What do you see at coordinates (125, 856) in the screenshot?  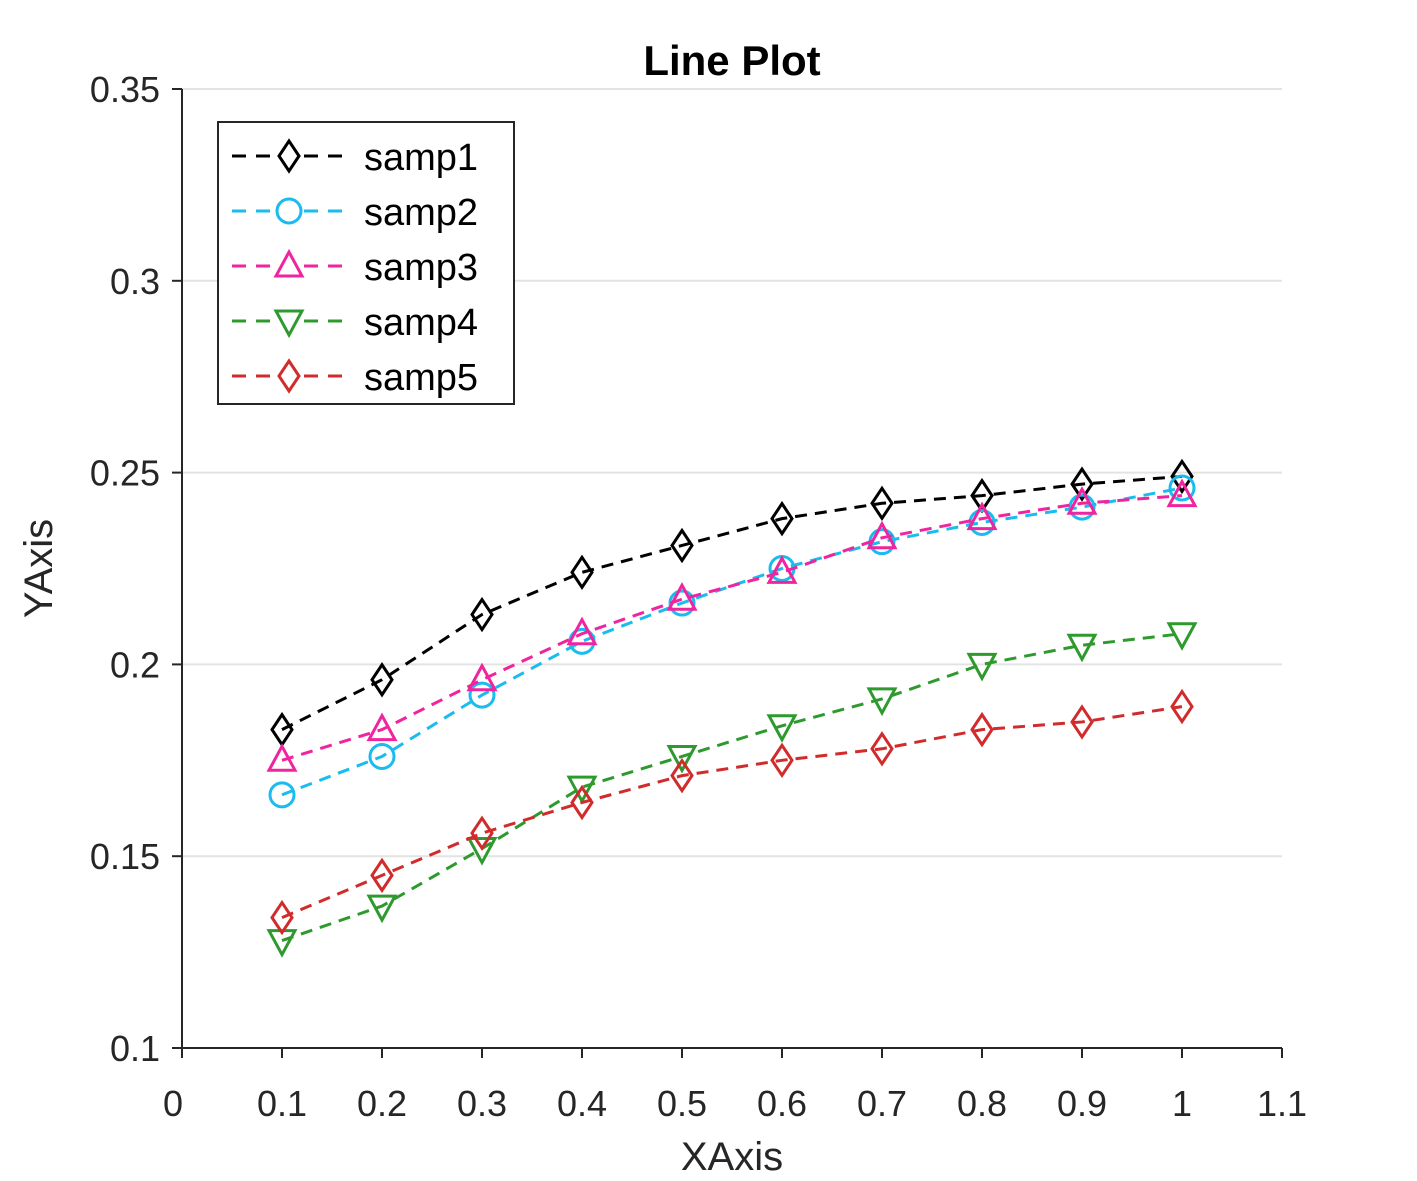 I see `y-tick-label: 0.15` at bounding box center [125, 856].